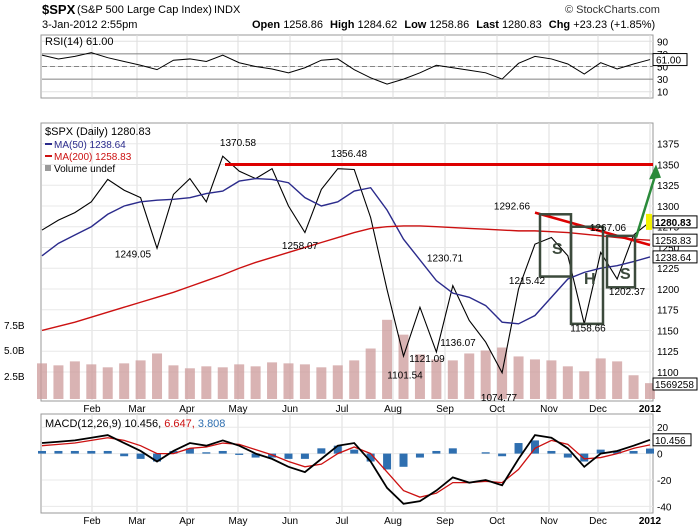  I want to click on watermark: © StockCharts.com, so click(612, 10).